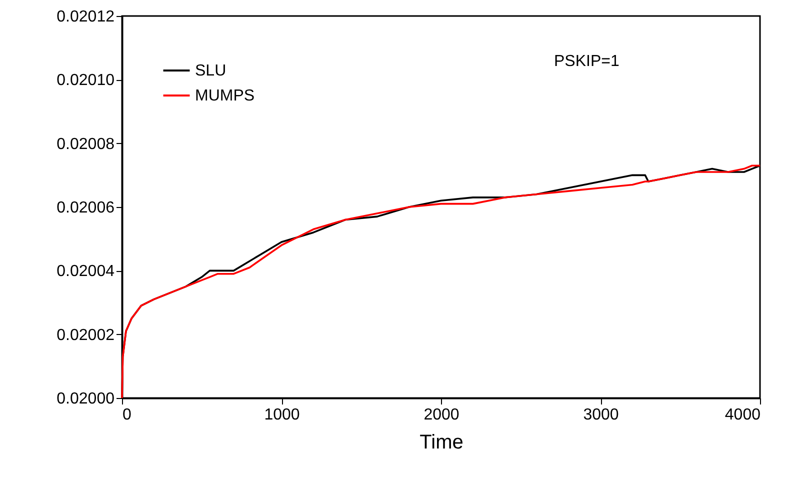  Describe the element at coordinates (85, 144) in the screenshot. I see `y-tick-label: 0.02008` at that location.